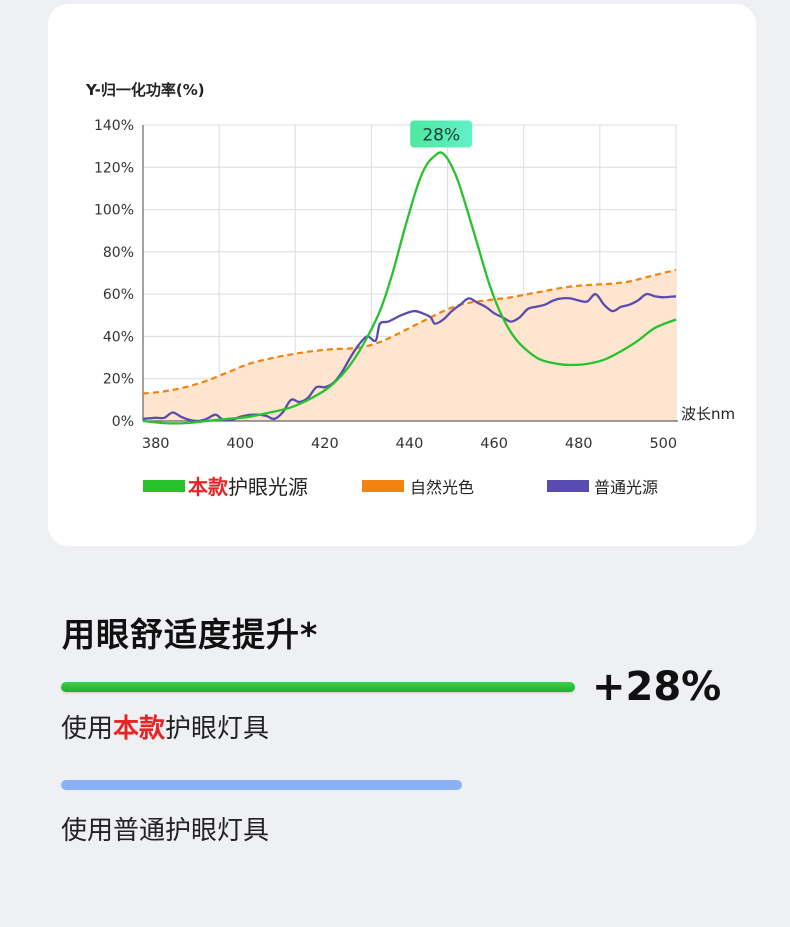  I want to click on legend-natural-light-swatch, so click(383, 486).